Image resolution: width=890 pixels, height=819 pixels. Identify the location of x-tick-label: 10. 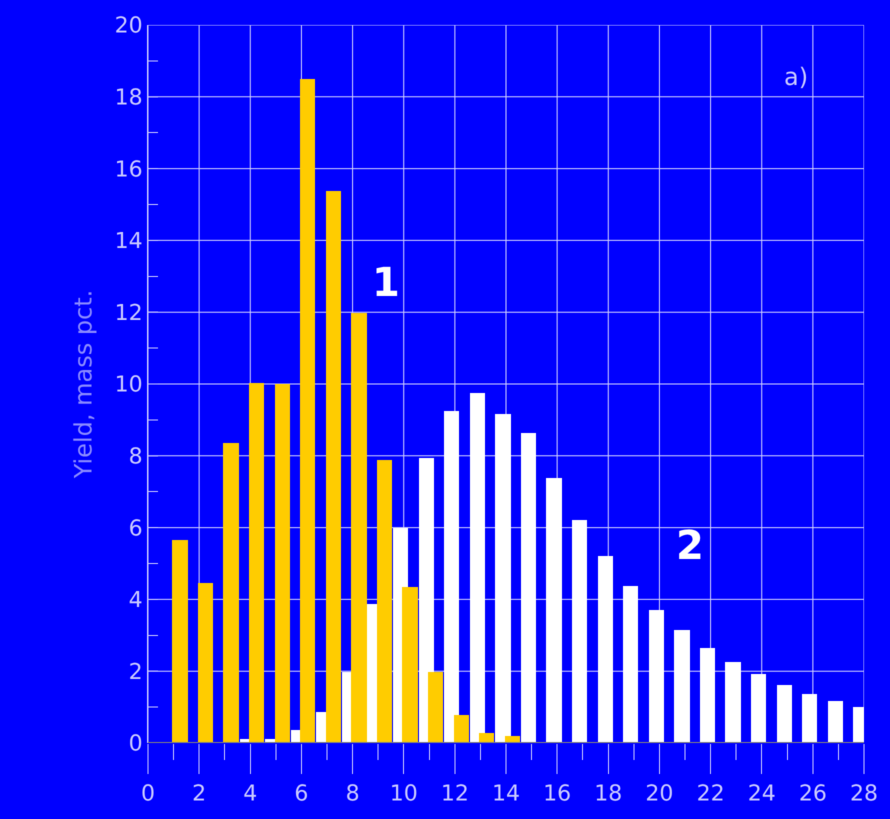
(404, 793).